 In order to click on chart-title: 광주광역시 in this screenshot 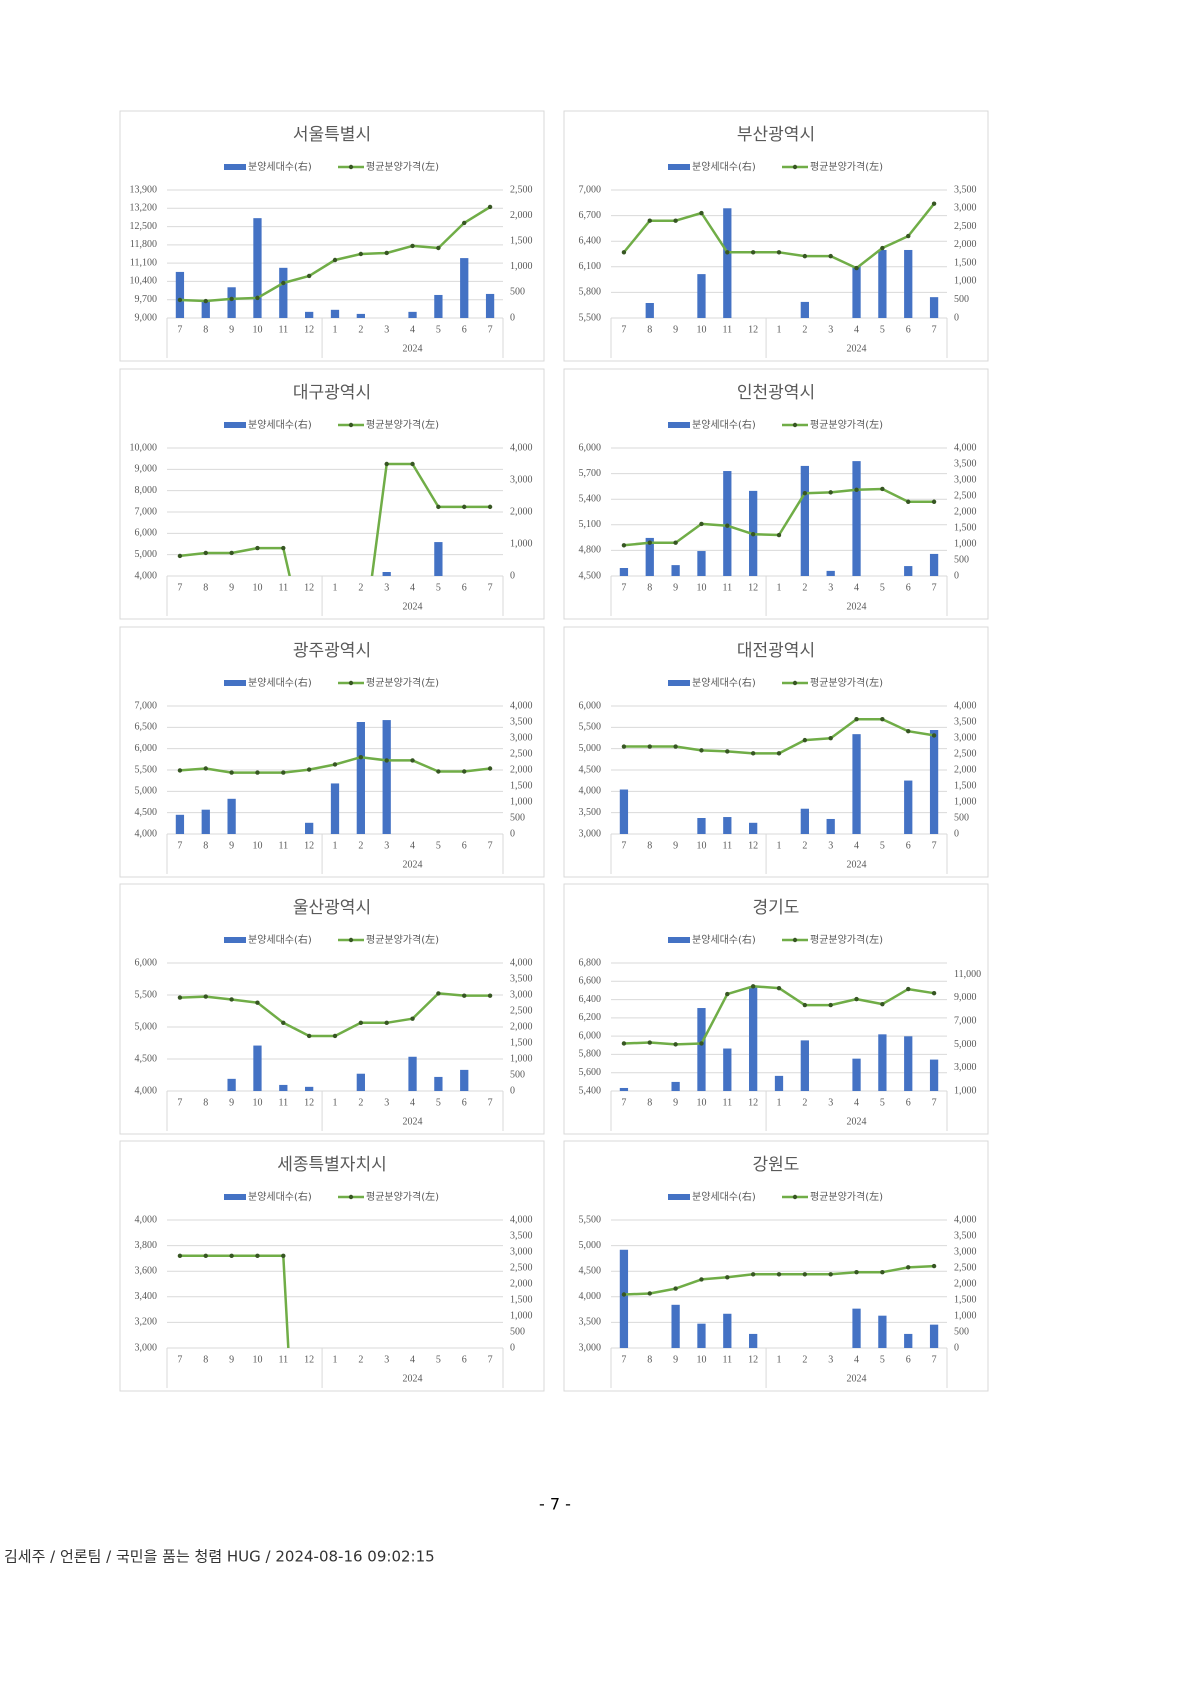, I will do `click(332, 651)`.